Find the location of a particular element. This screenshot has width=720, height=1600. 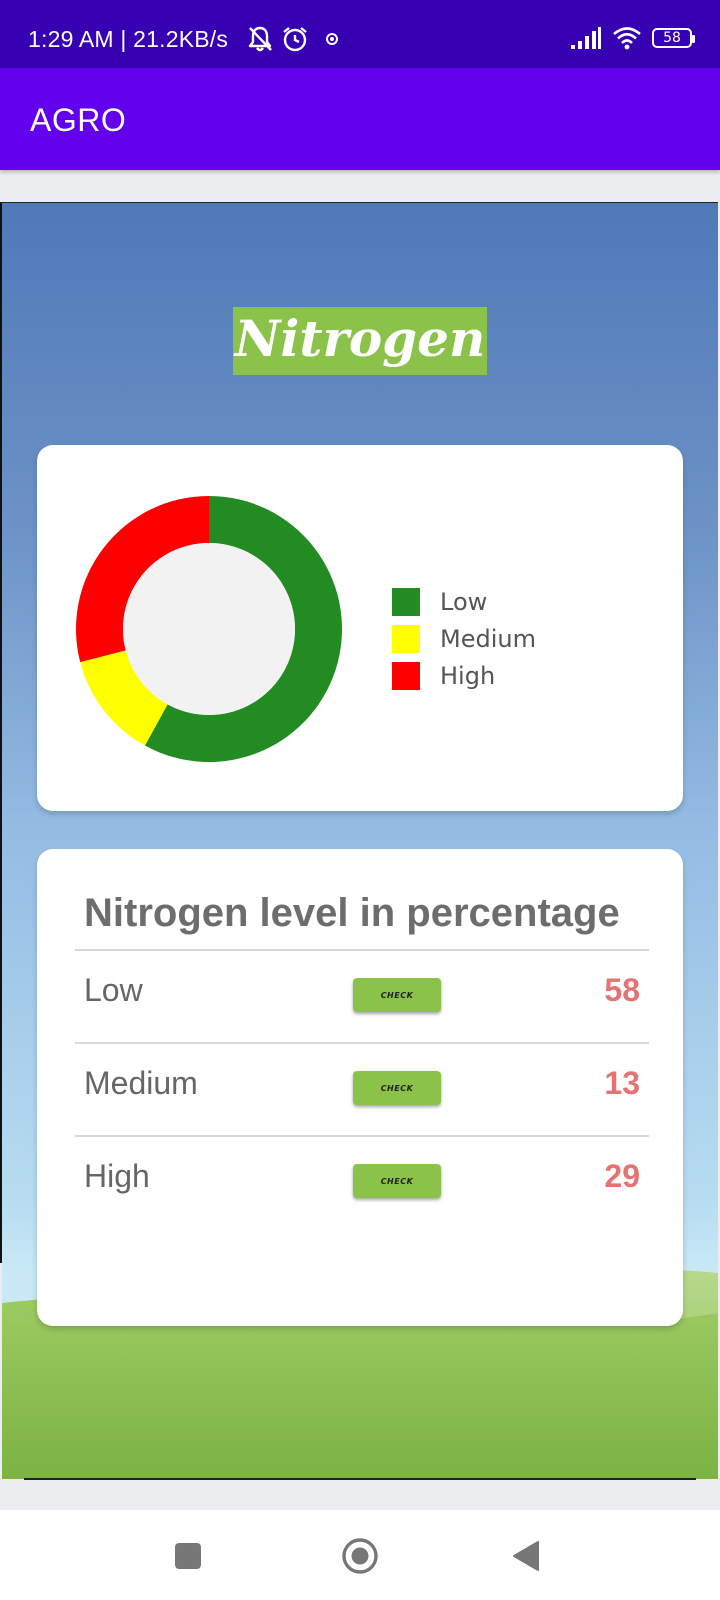

home-circle-icon is located at coordinates (360, 1556).